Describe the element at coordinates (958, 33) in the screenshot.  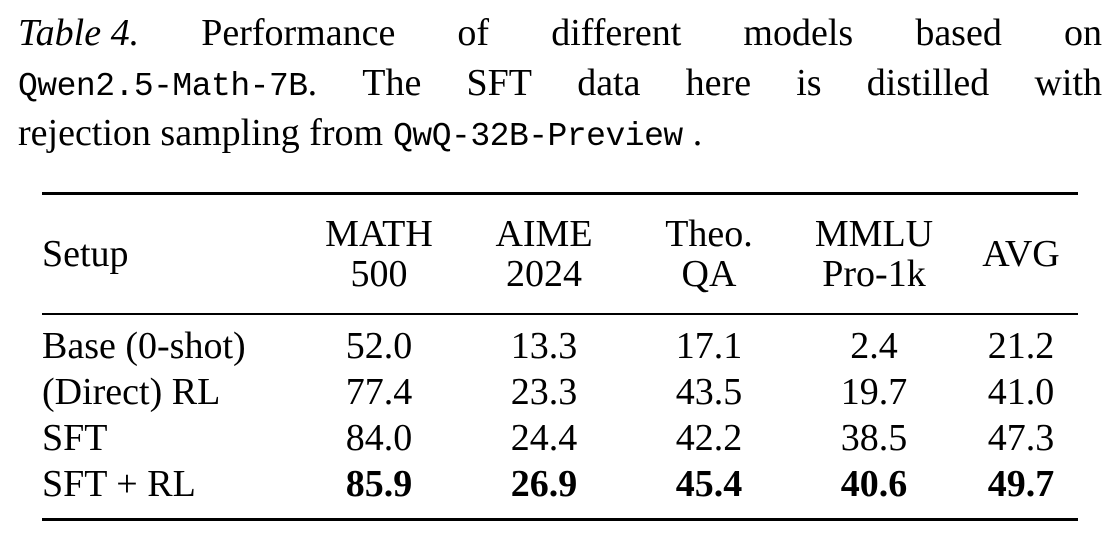
I see `caption-word: based` at that location.